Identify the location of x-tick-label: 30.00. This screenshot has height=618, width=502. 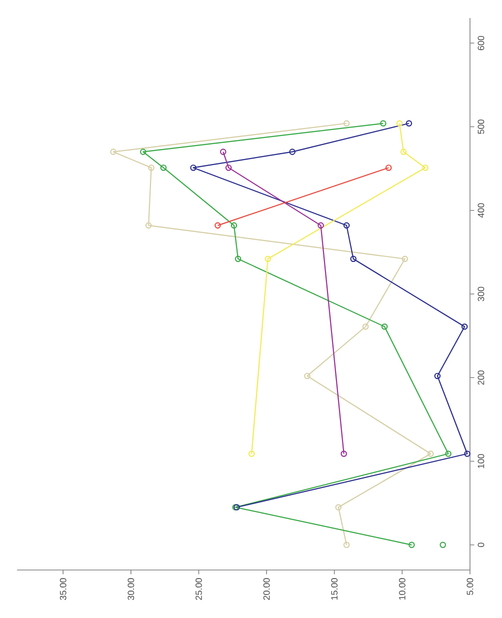
(131, 589).